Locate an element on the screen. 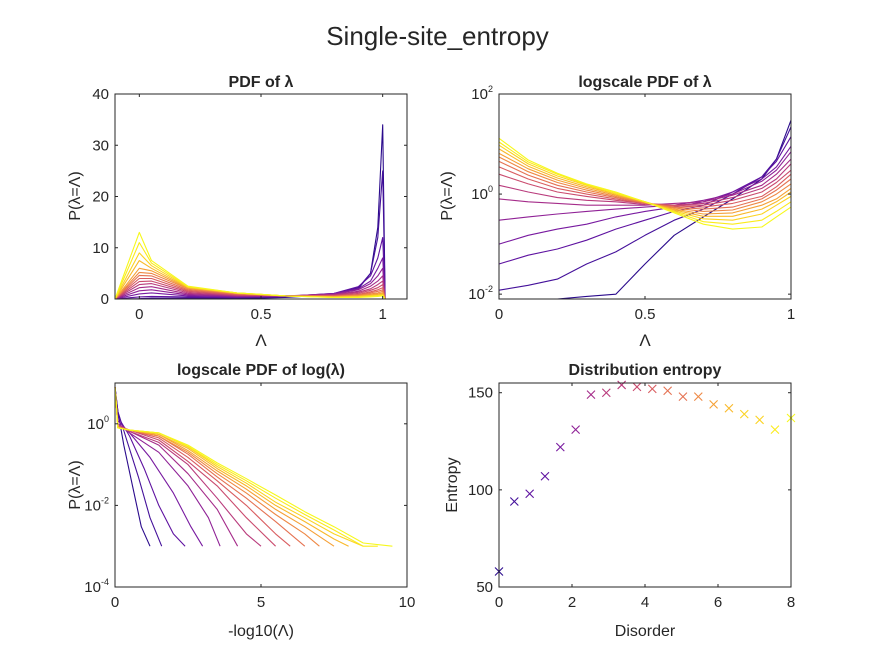  panel-pdf-ytick: 40 is located at coordinates (100, 94).